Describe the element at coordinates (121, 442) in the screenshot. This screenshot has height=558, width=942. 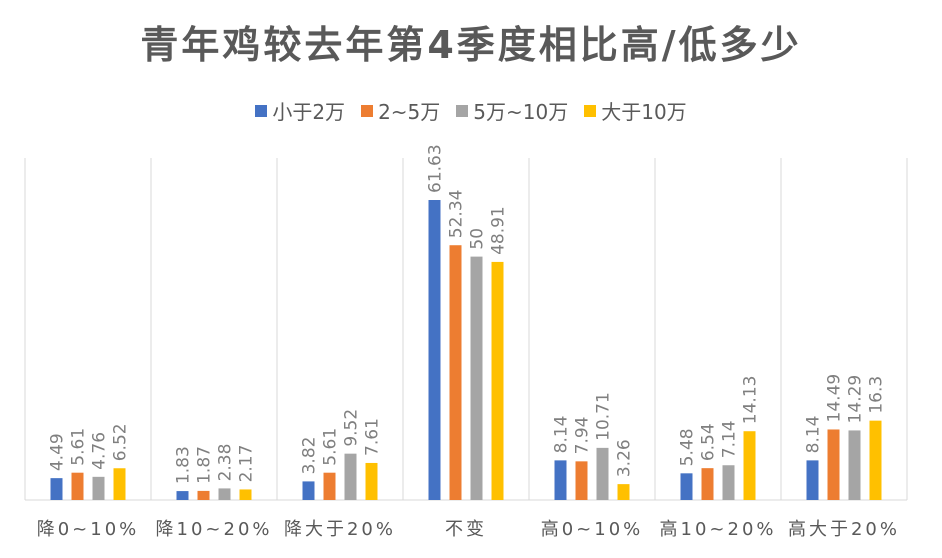
I see `data-label: 6.52` at that location.